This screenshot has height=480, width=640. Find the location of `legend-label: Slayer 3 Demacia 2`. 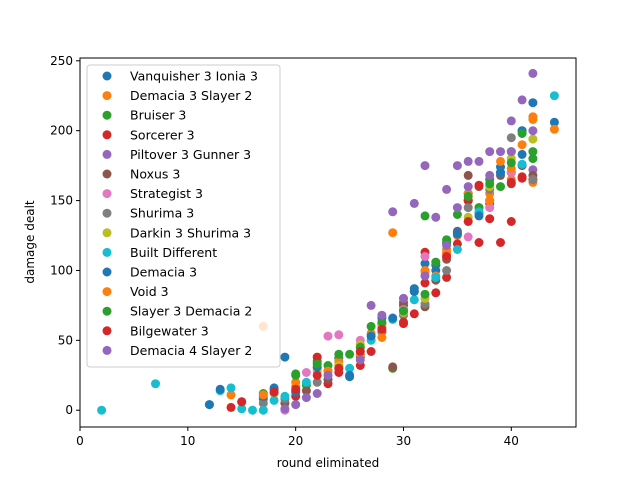

legend-label: Slayer 3 Demacia 2 is located at coordinates (191, 311).